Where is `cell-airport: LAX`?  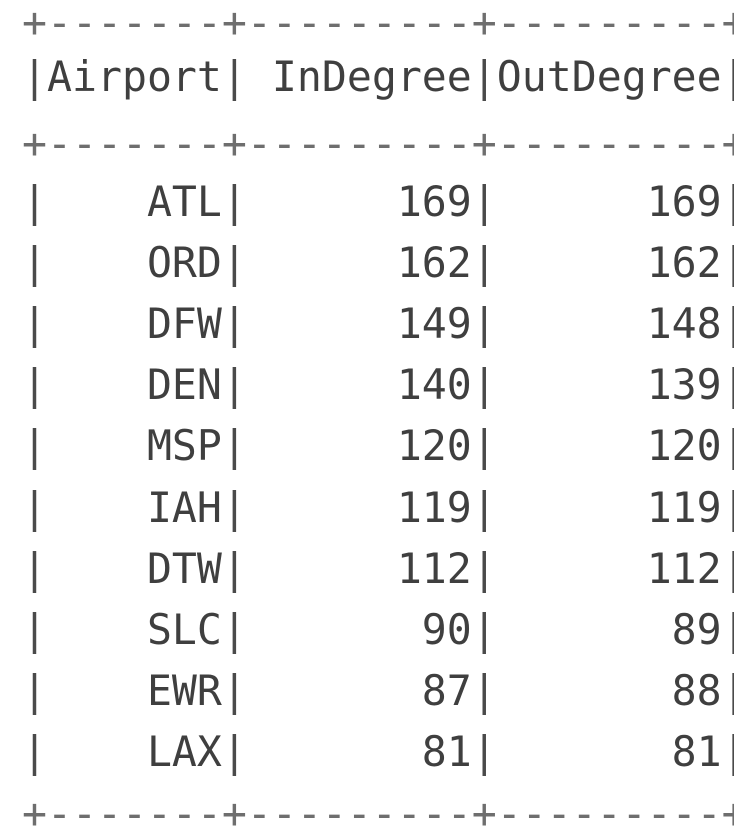 cell-airport: LAX is located at coordinates (134, 751).